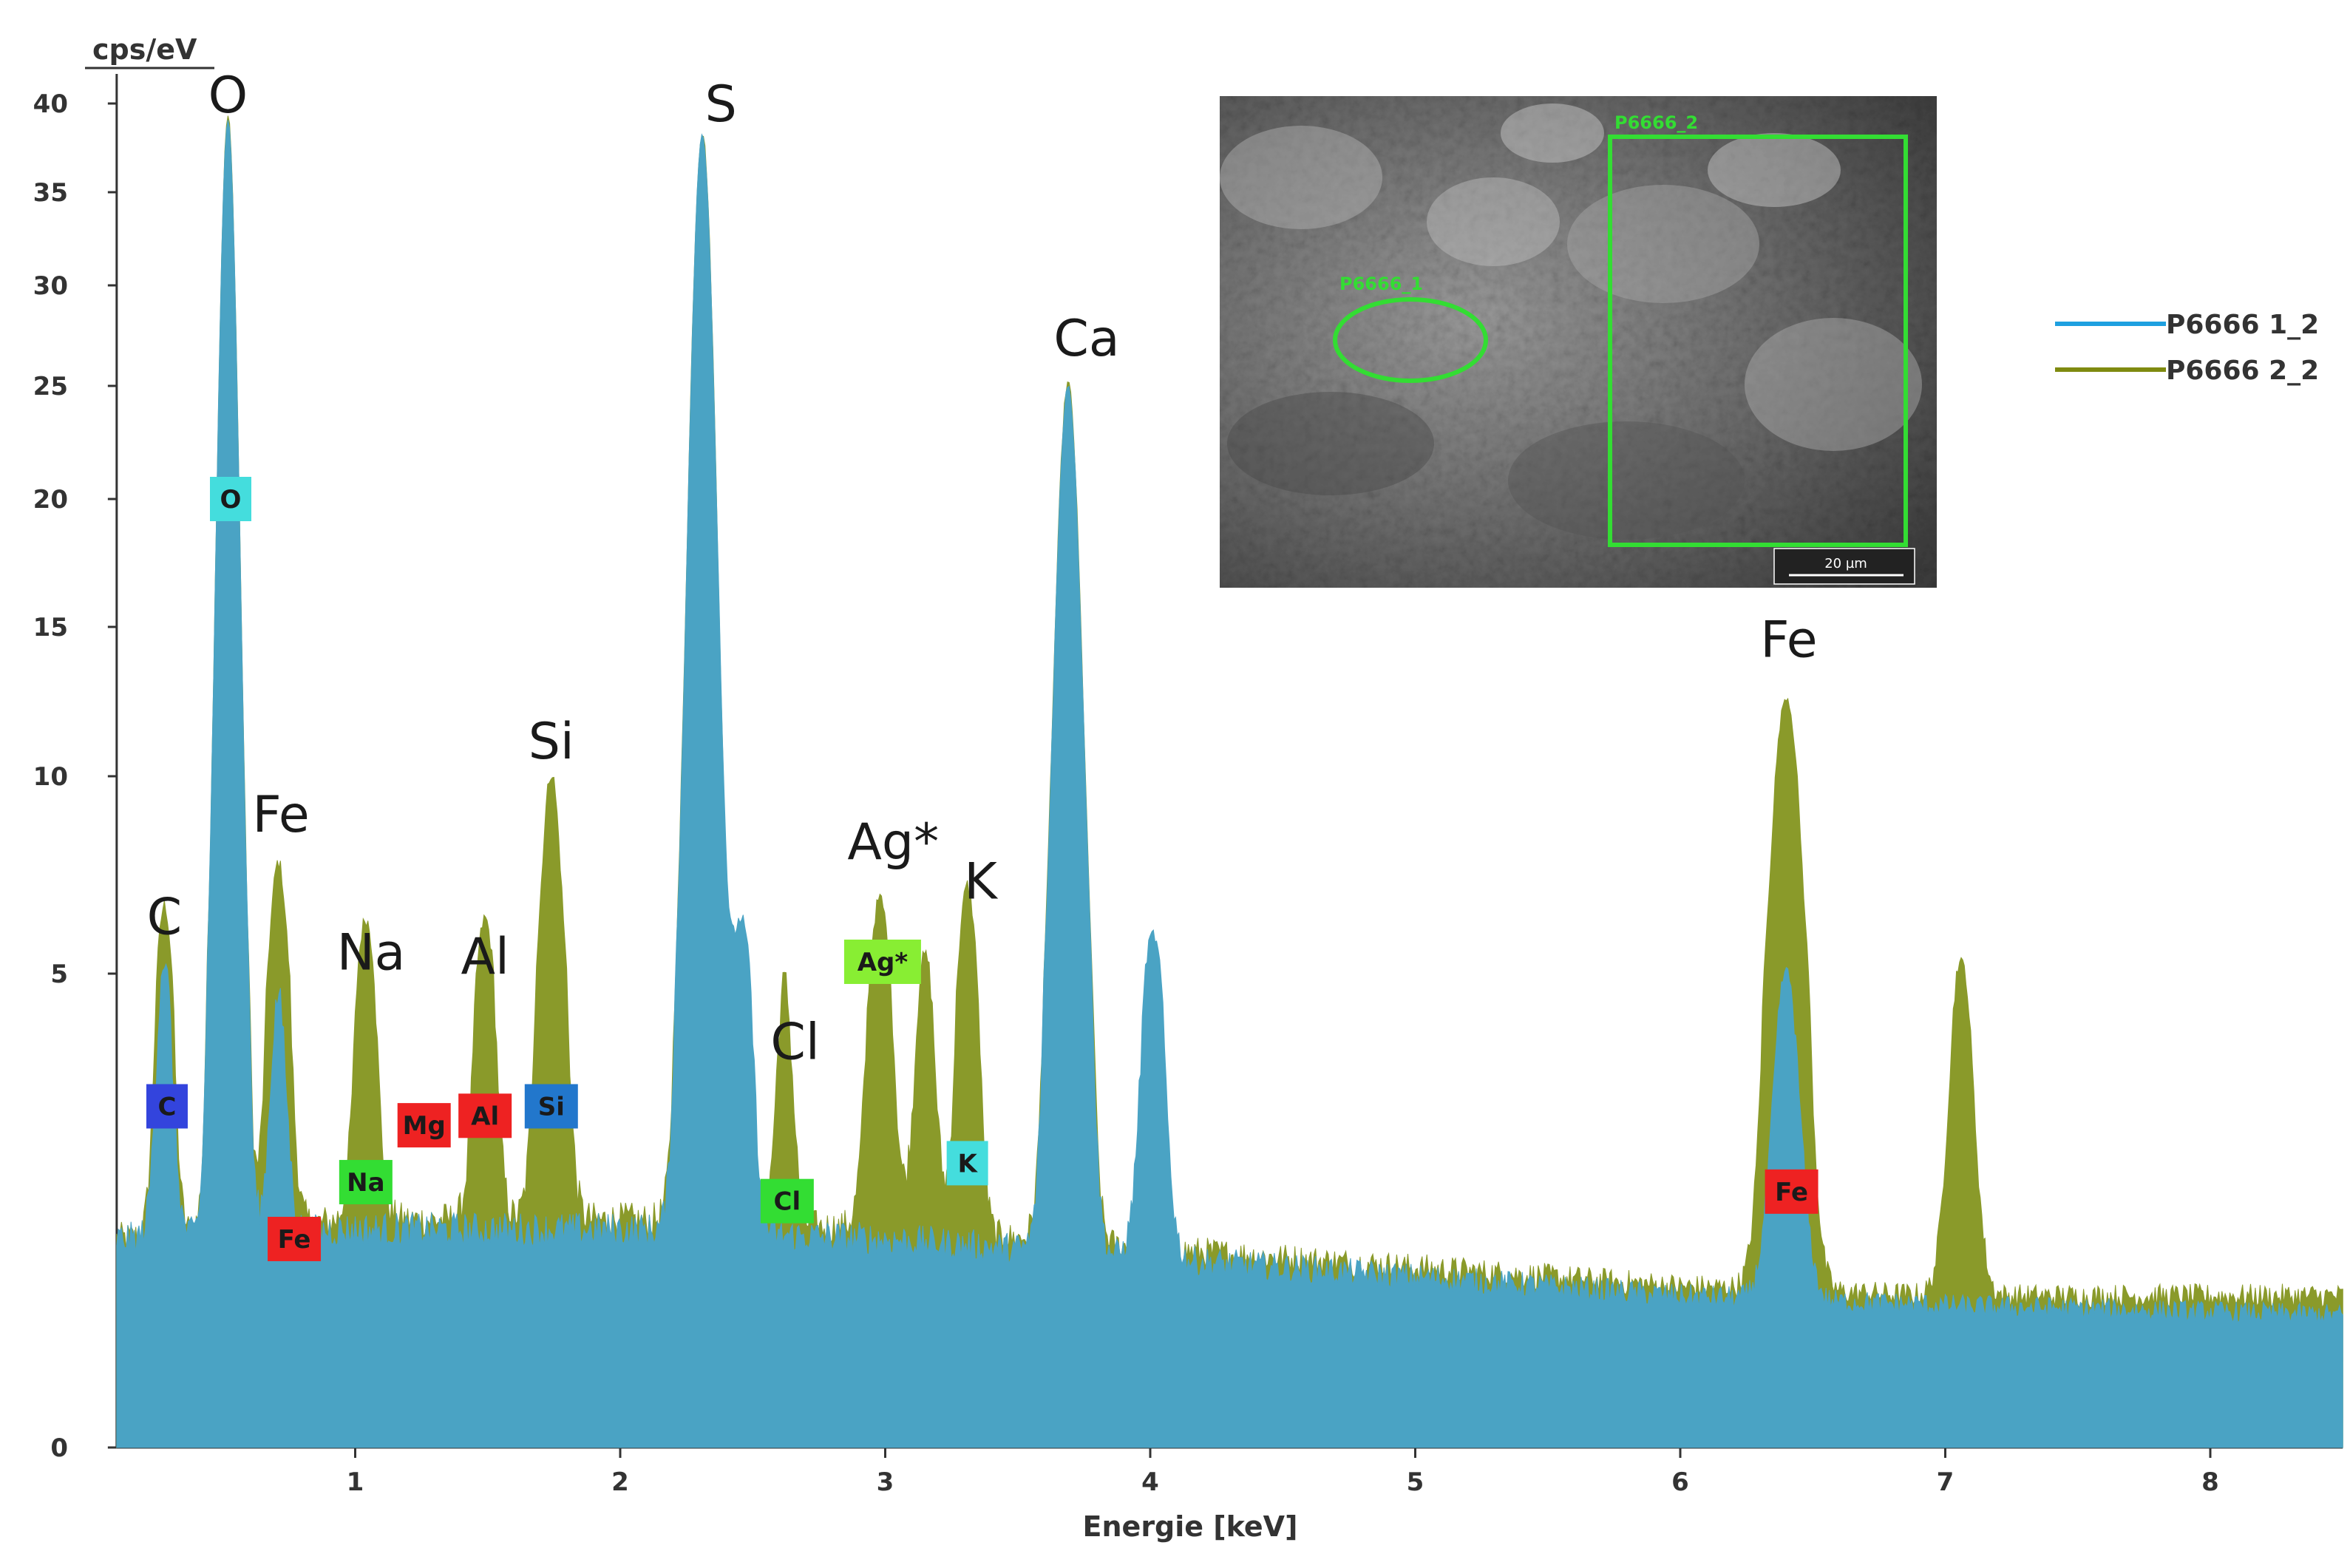  Describe the element at coordinates (893, 842) in the screenshot. I see `peak-label: Ag*` at that location.